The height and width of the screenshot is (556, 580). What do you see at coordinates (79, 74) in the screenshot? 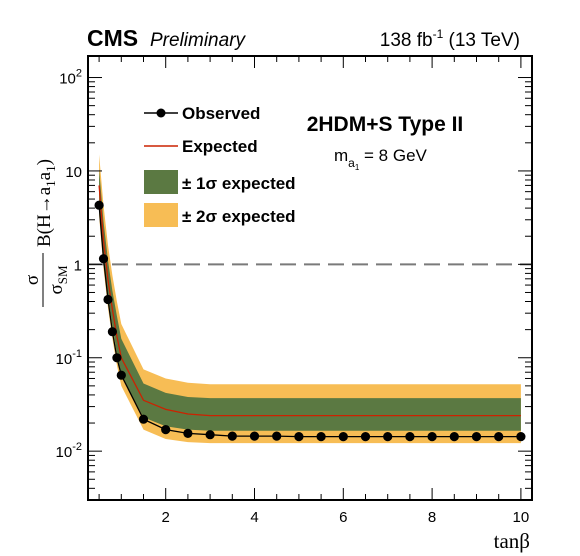
I see `y-tick-exponent: 2` at bounding box center [79, 74].